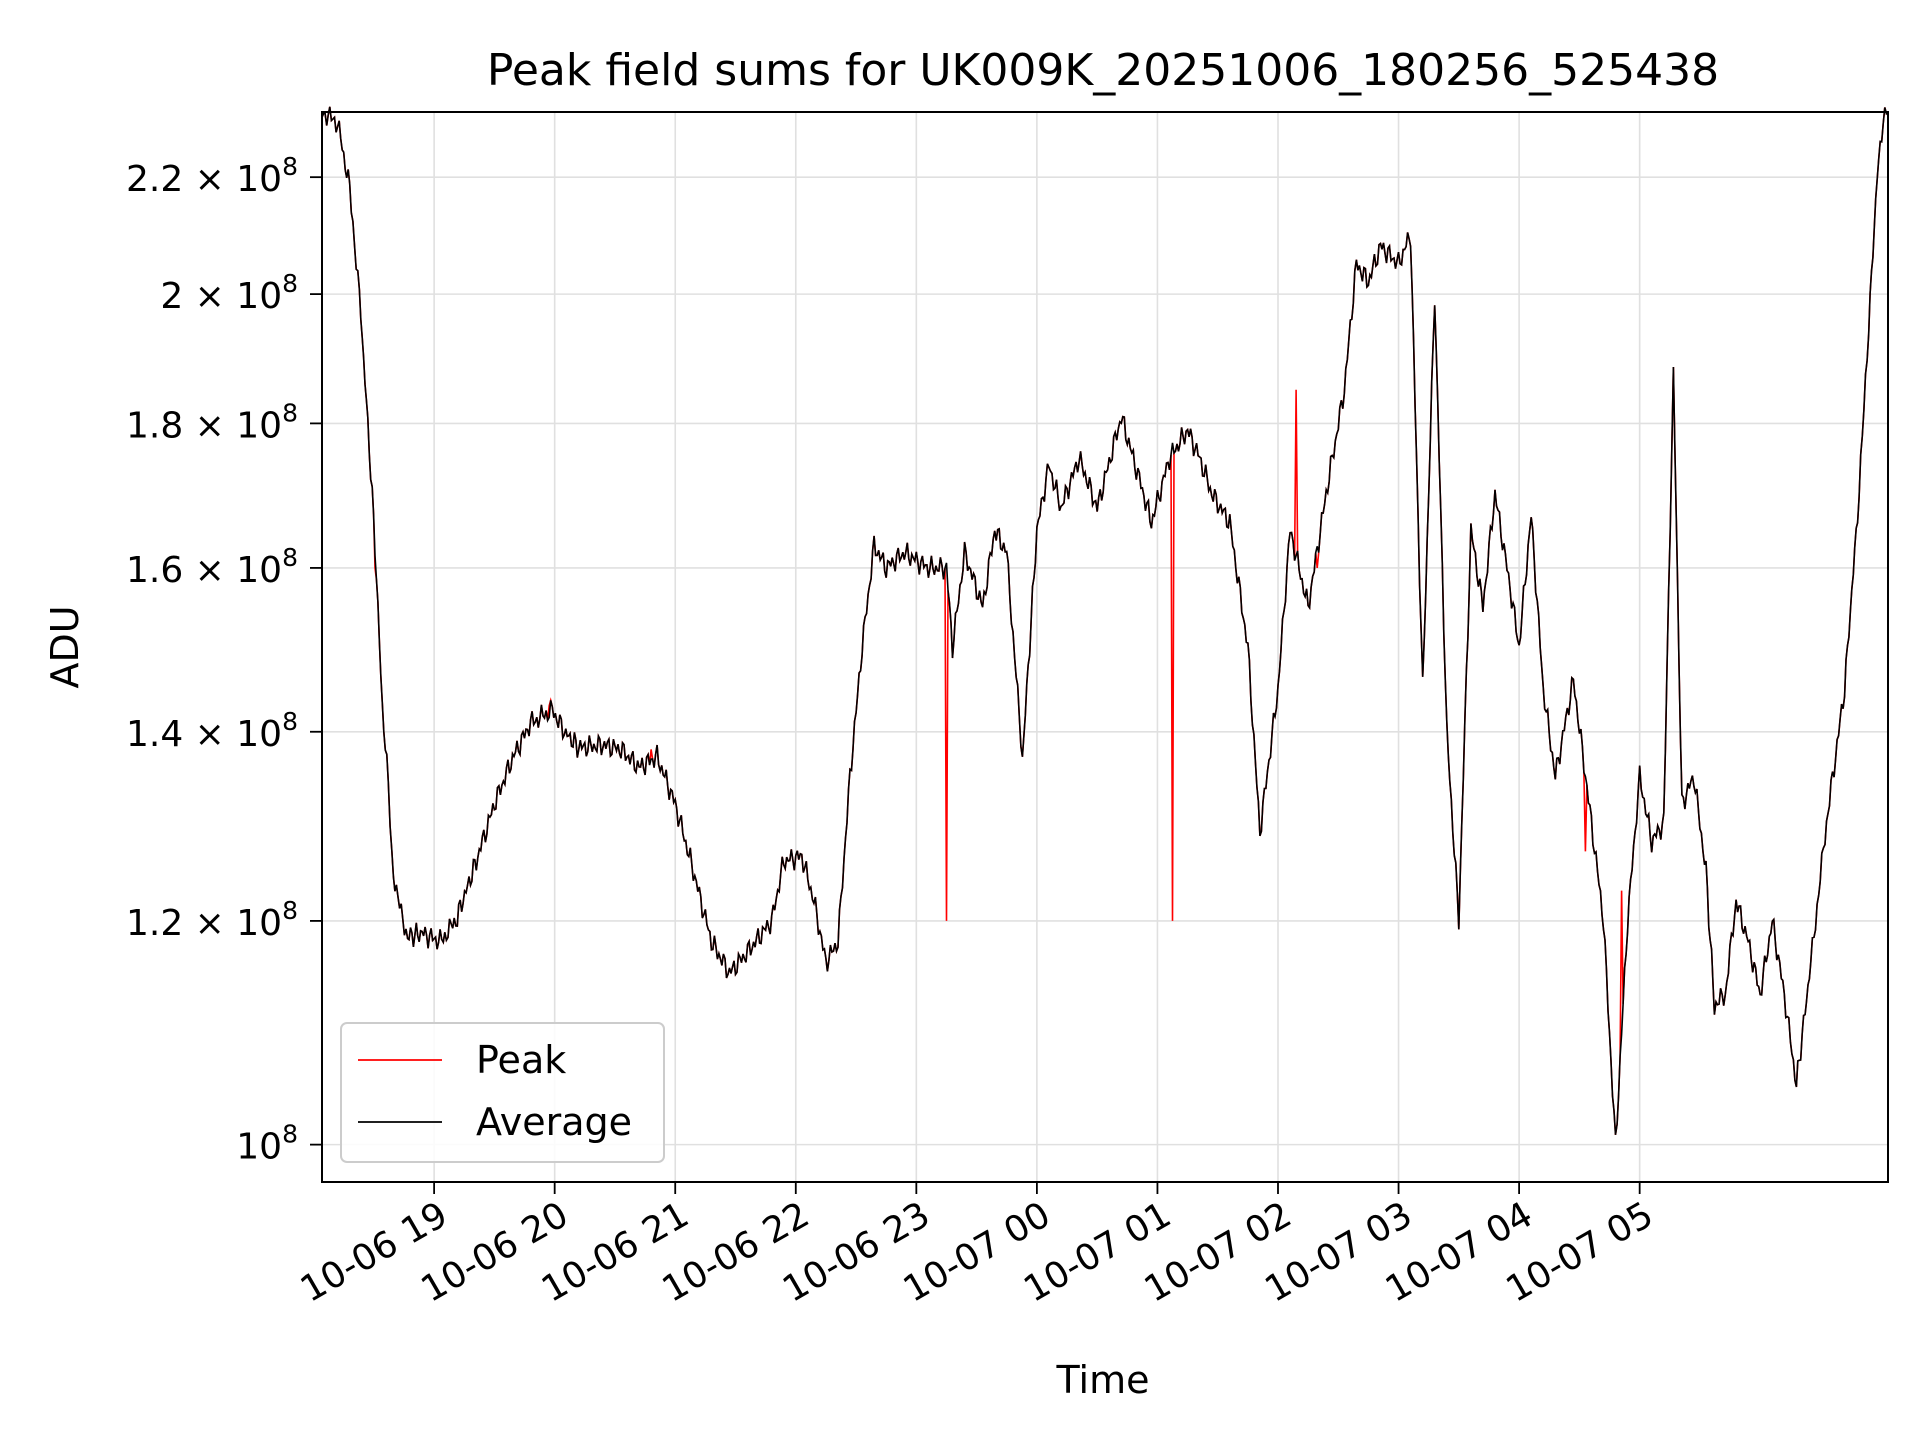  Describe the element at coordinates (554, 1122) in the screenshot. I see `legend-average-label: Average` at that location.